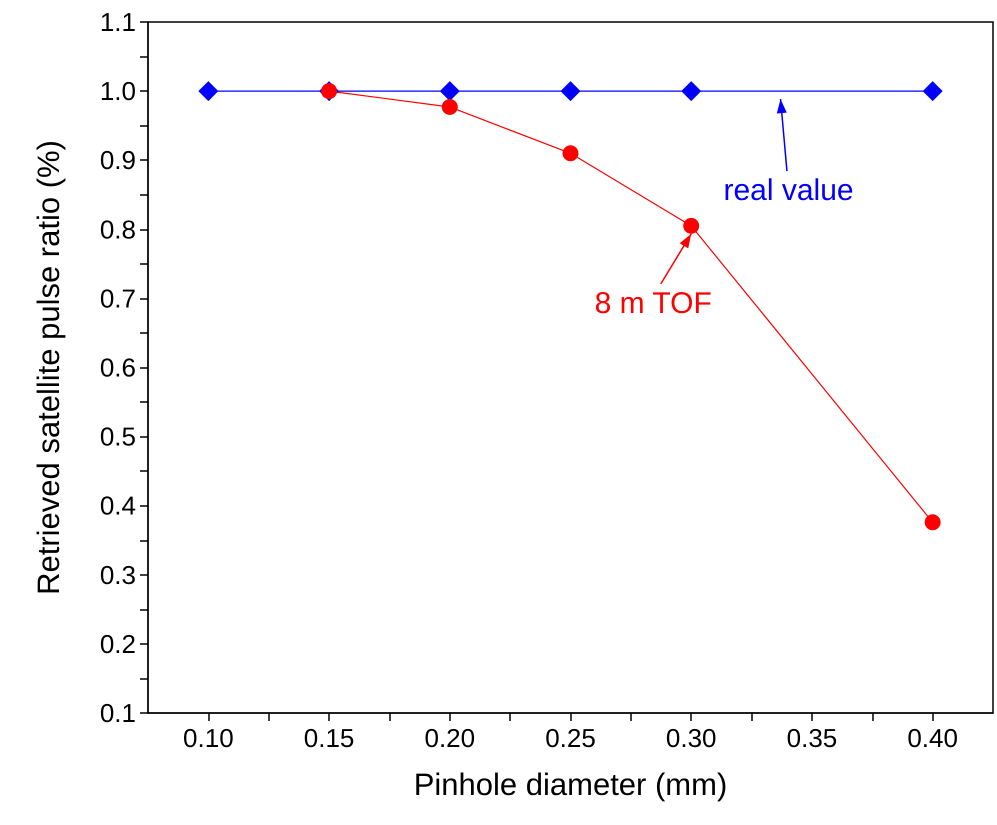  I want to click on x-tick-label: 0.35, so click(812, 738).